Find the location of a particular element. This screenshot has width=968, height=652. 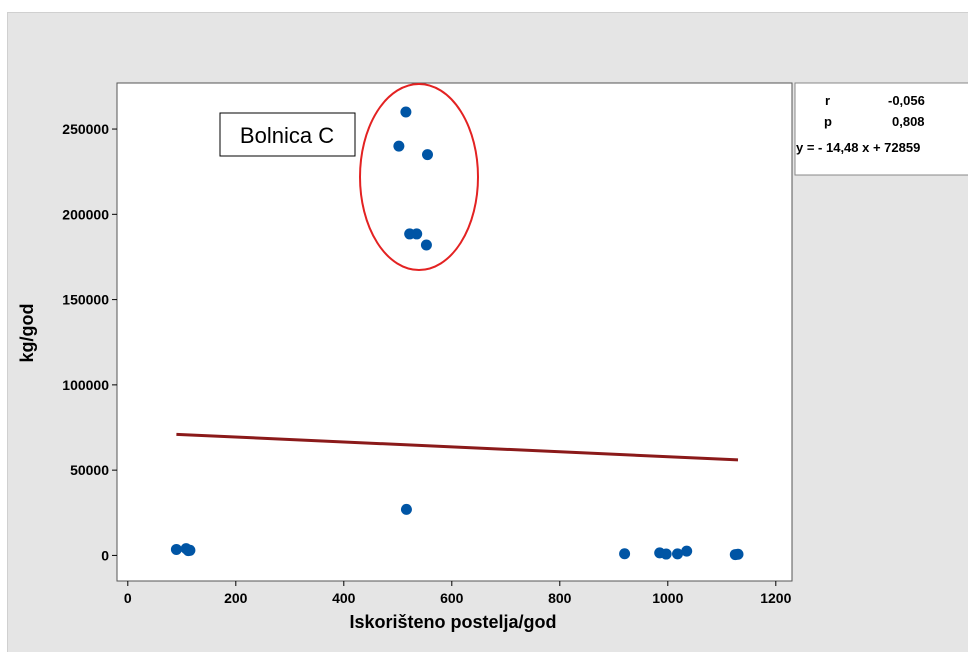

stat-p-value: 0,808 is located at coordinates (908, 121).